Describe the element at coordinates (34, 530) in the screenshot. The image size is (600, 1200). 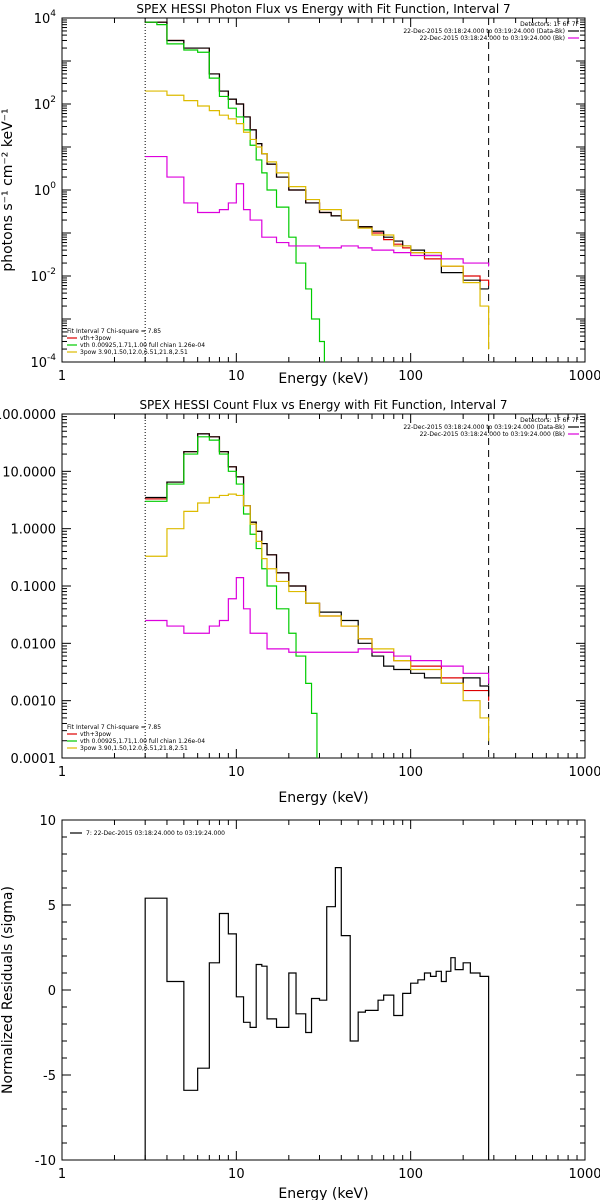
I see `y-tick-label: 1.0000` at that location.